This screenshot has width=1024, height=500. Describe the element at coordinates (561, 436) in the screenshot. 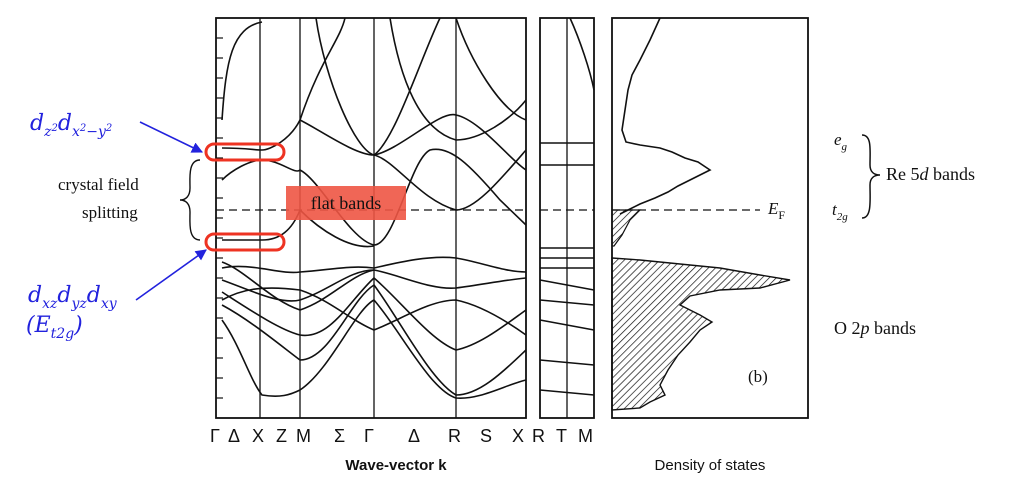

I see `k-label-t: T` at that location.